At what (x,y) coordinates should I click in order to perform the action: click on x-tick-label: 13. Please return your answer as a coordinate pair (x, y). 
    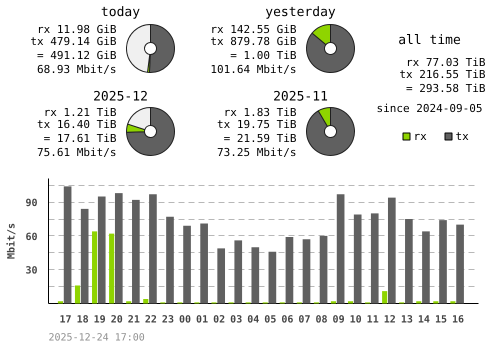
    Looking at the image, I should click on (406, 320).